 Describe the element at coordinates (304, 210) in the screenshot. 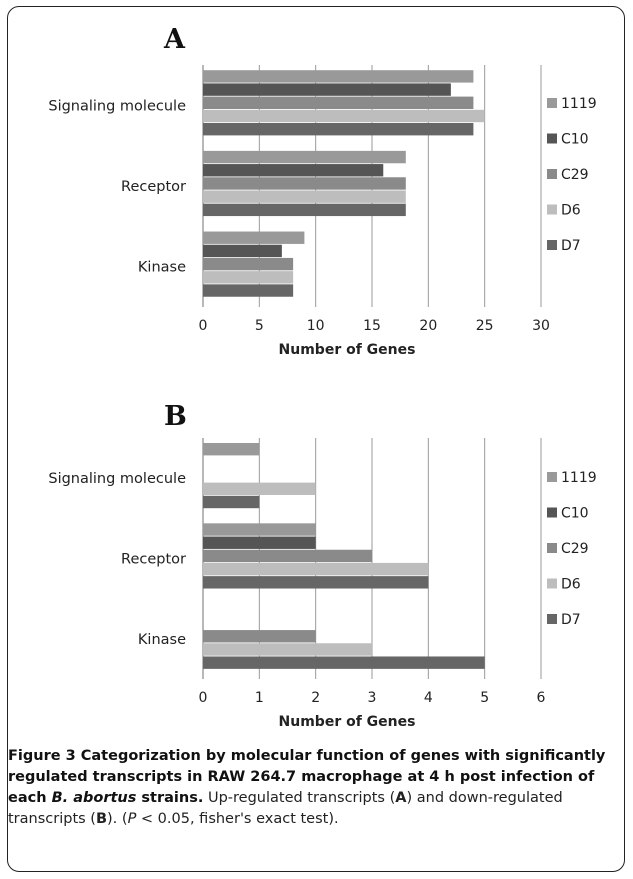

I see `bar-a-receptor-d7` at that location.